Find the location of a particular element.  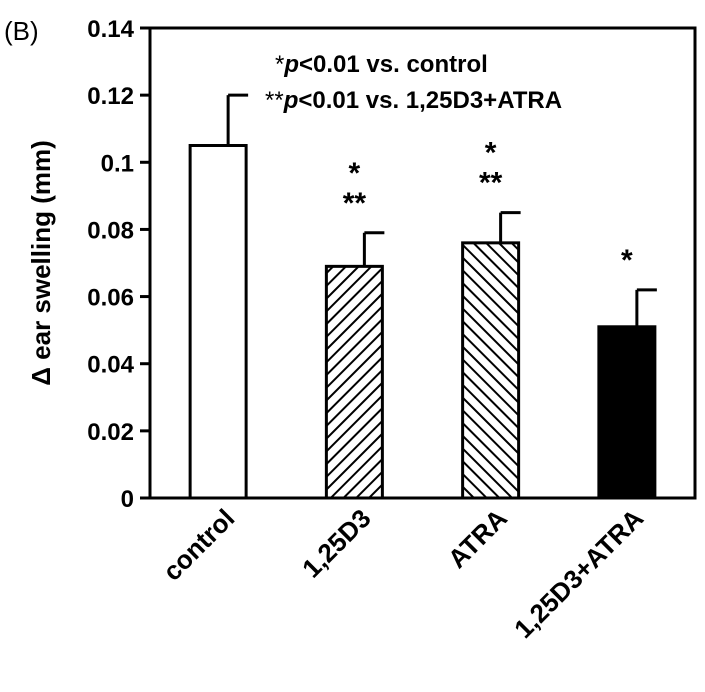

y-axis-title: Δ ear swelling (mm) is located at coordinates (41, 263).